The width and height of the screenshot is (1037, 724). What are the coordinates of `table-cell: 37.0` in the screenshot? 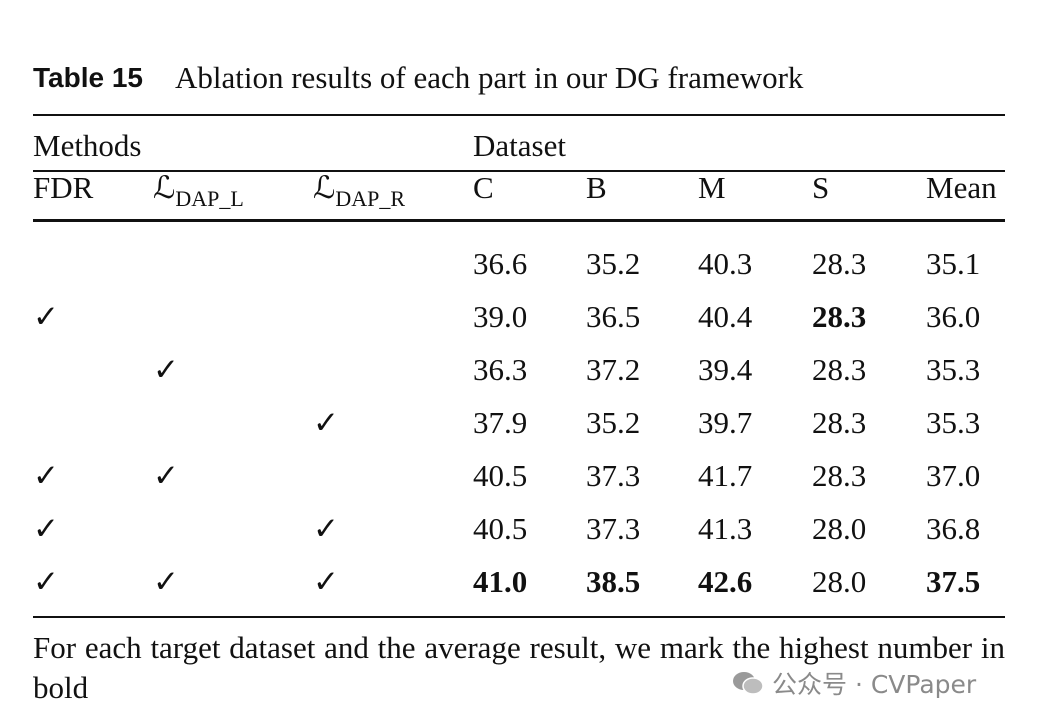 It's located at (953, 475).